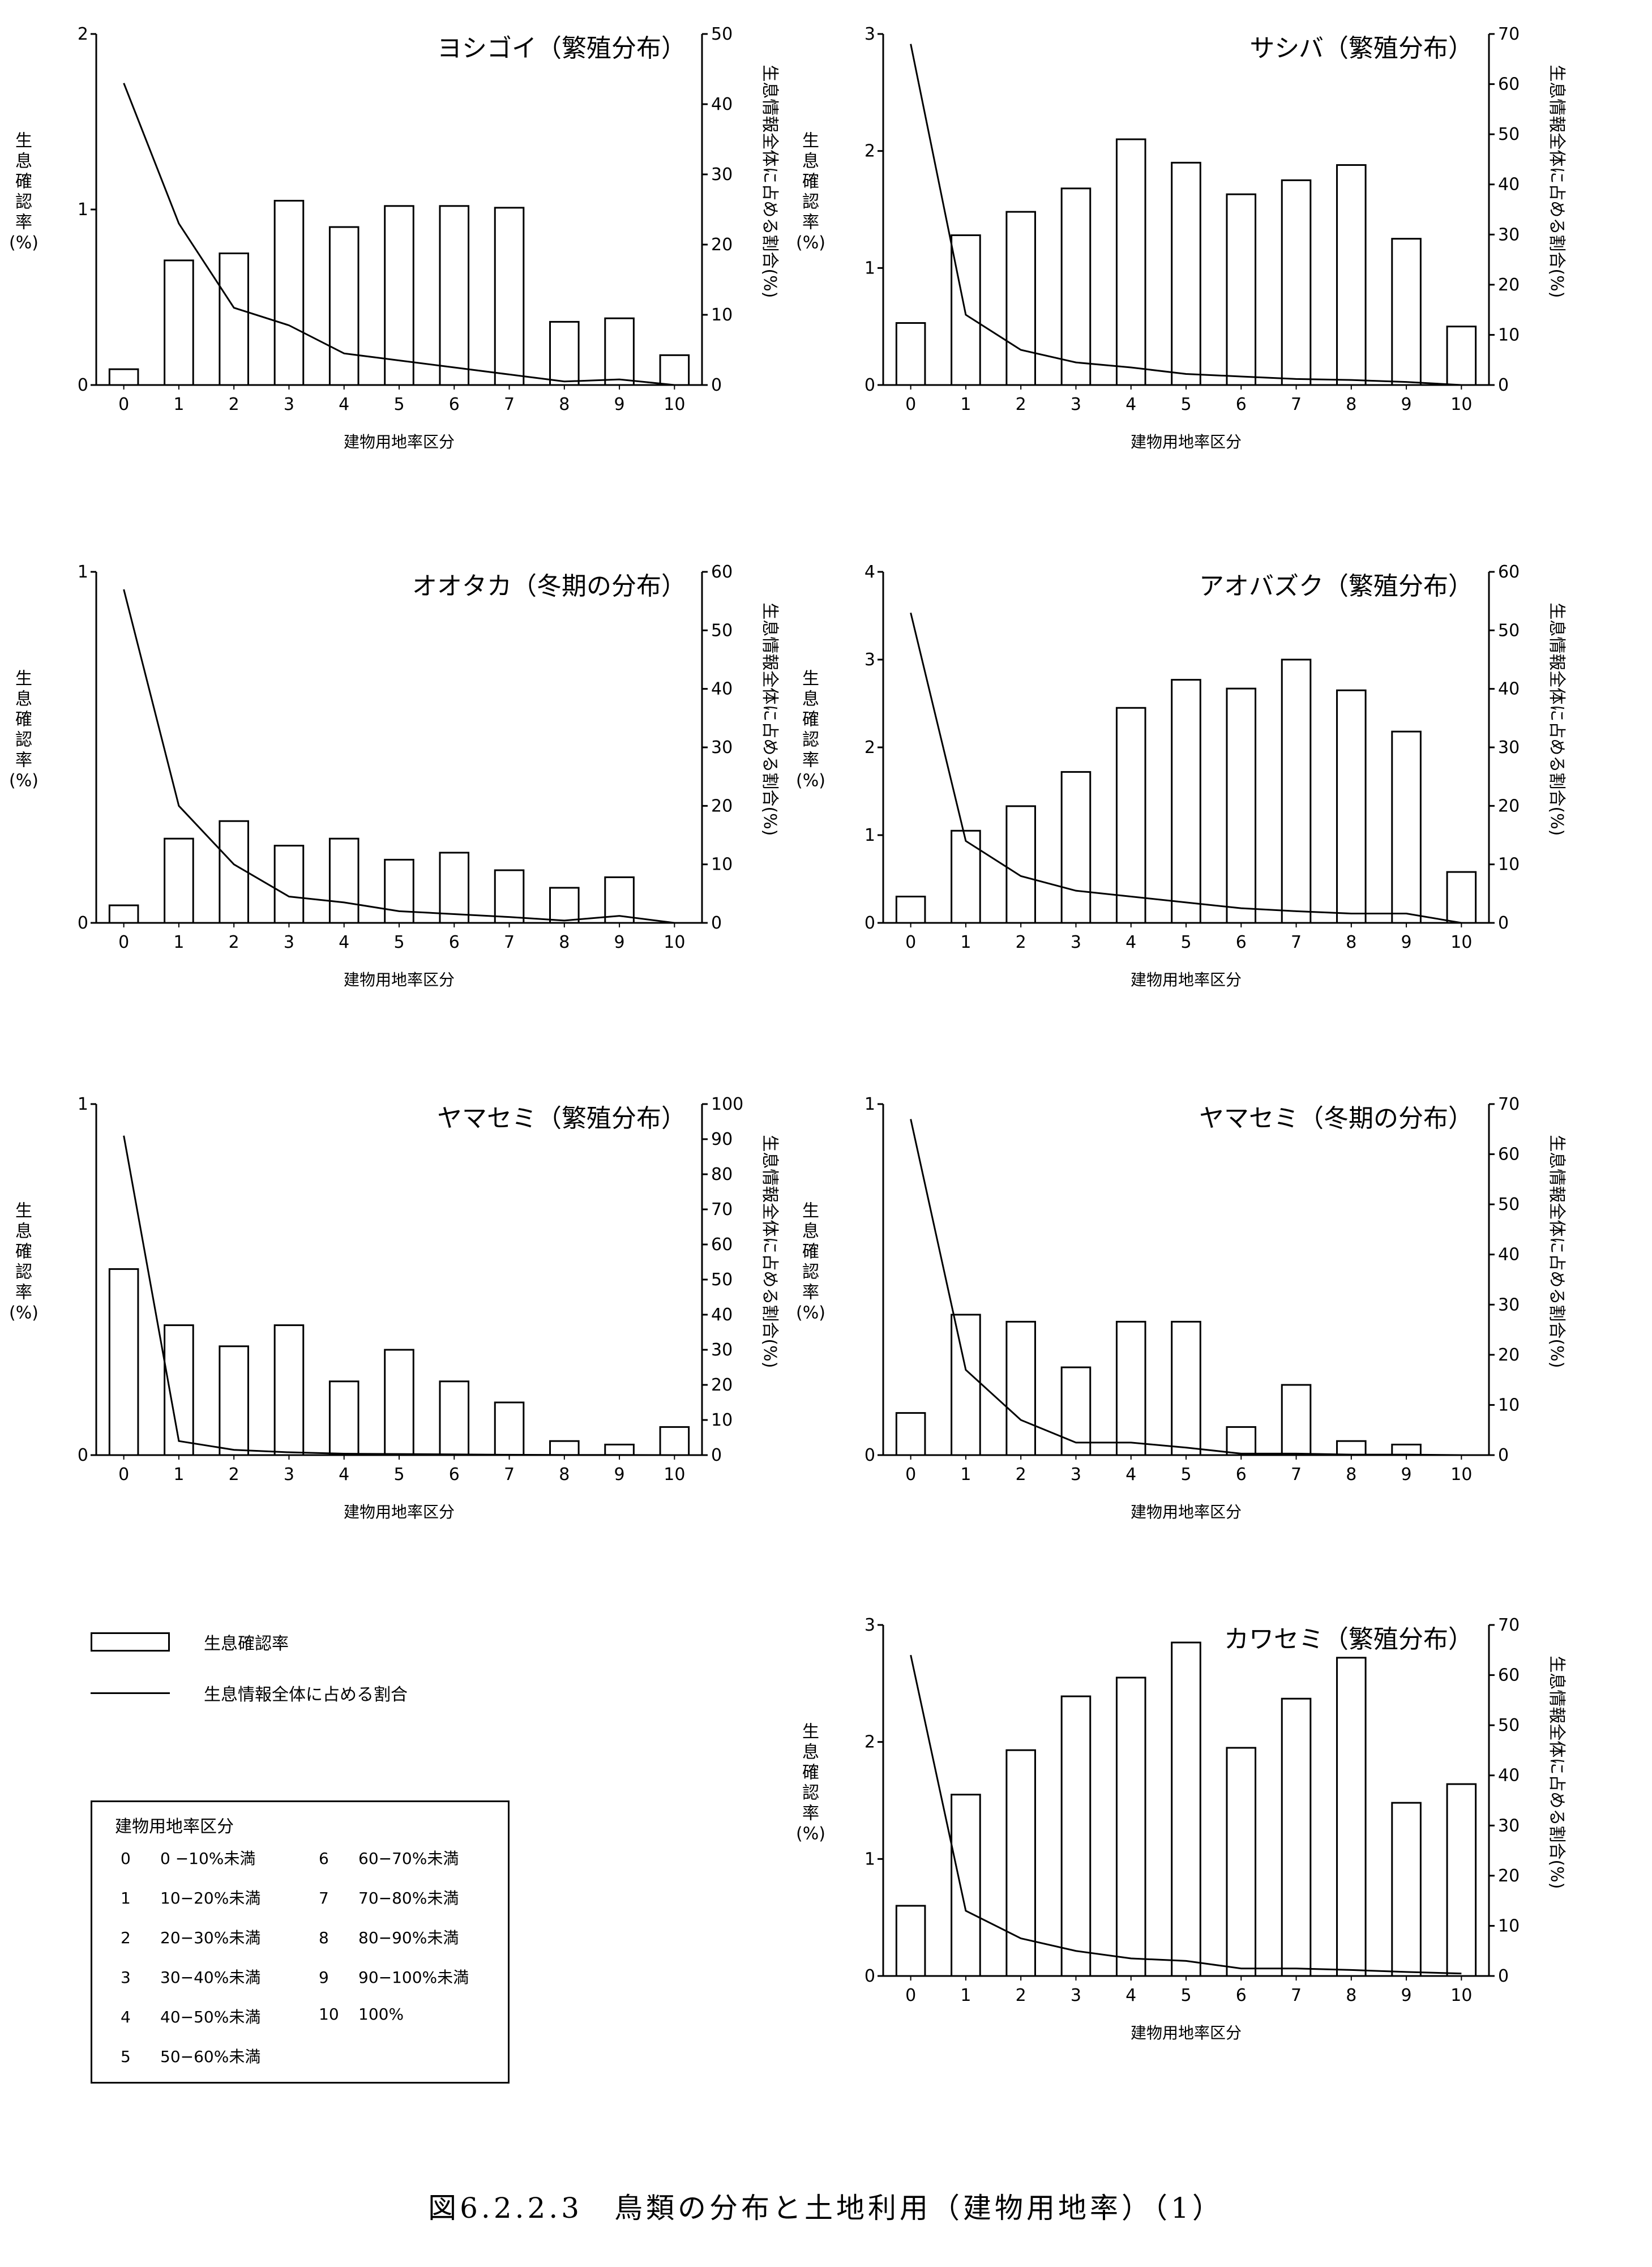 The height and width of the screenshot is (2267, 1652). Describe the element at coordinates (191, 1978) in the screenshot. I see `class-item-3: 3 30−40%未満` at that location.